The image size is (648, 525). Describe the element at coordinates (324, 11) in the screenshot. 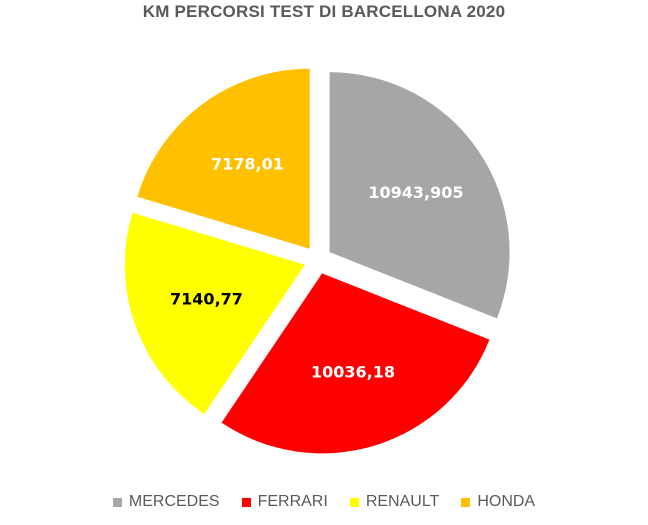

I see `chart-title: KM PERCORSI TEST DI BARCELLONA 2020` at that location.